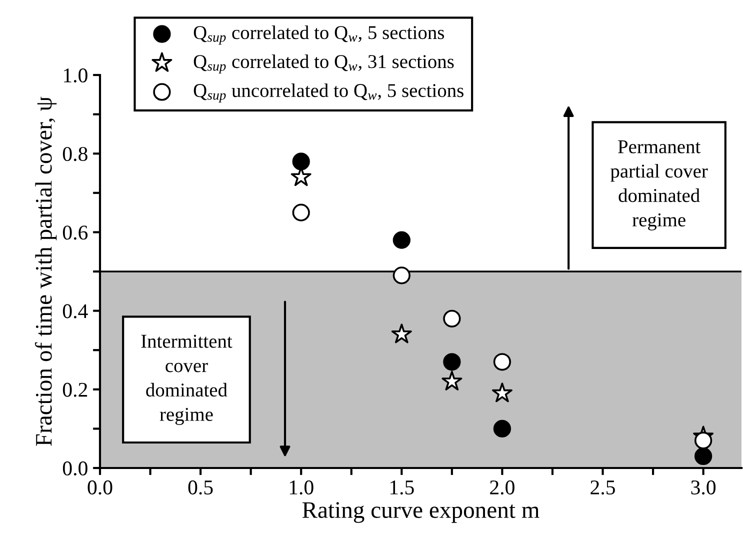 The width and height of the screenshot is (743, 540). I want to click on x-tick-label: 0.0, so click(100, 487).